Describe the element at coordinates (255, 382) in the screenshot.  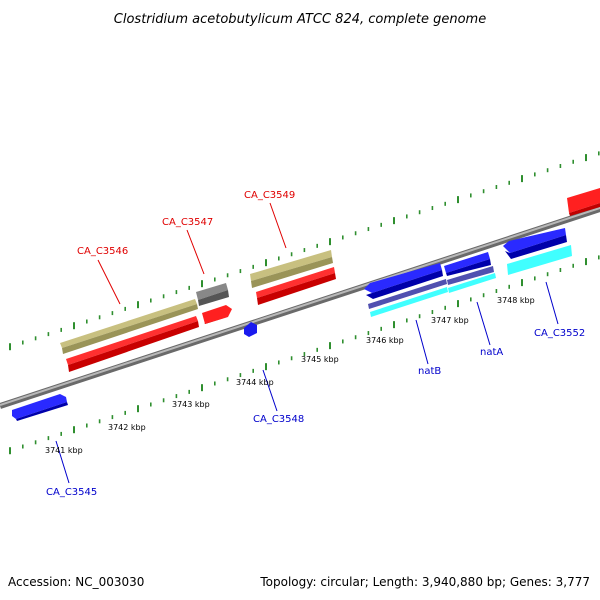
I see `kbp-label: 3744 kbp` at that location.